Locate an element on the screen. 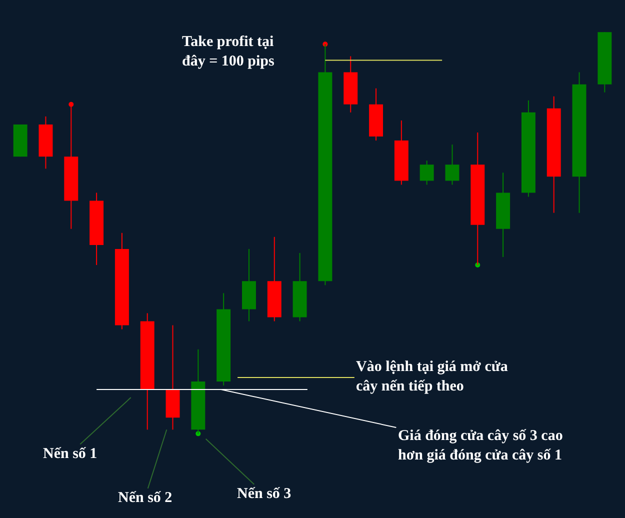  annotation: Take profit tại đây = 100 pips is located at coordinates (228, 52).